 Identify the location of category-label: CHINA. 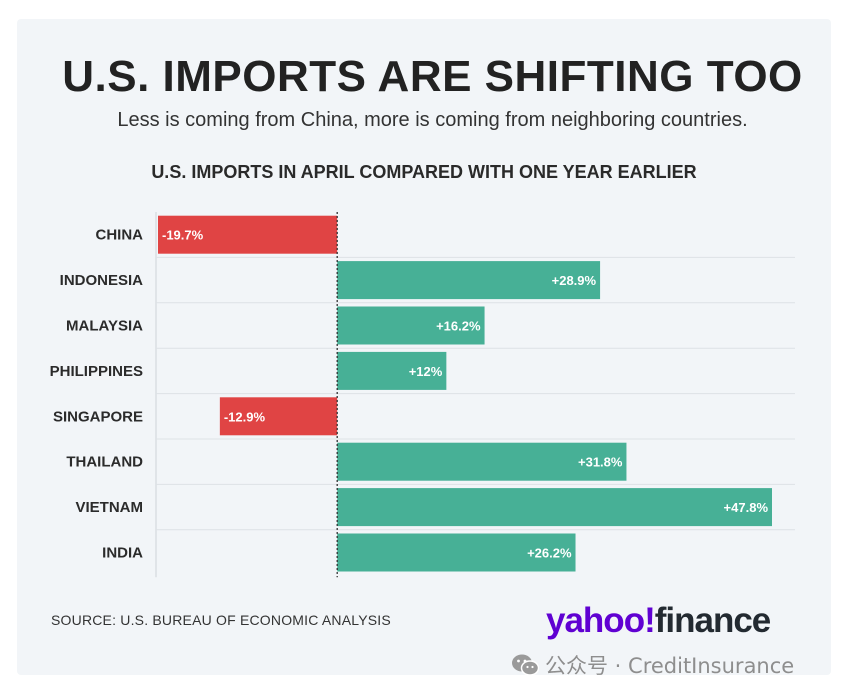
(120, 235).